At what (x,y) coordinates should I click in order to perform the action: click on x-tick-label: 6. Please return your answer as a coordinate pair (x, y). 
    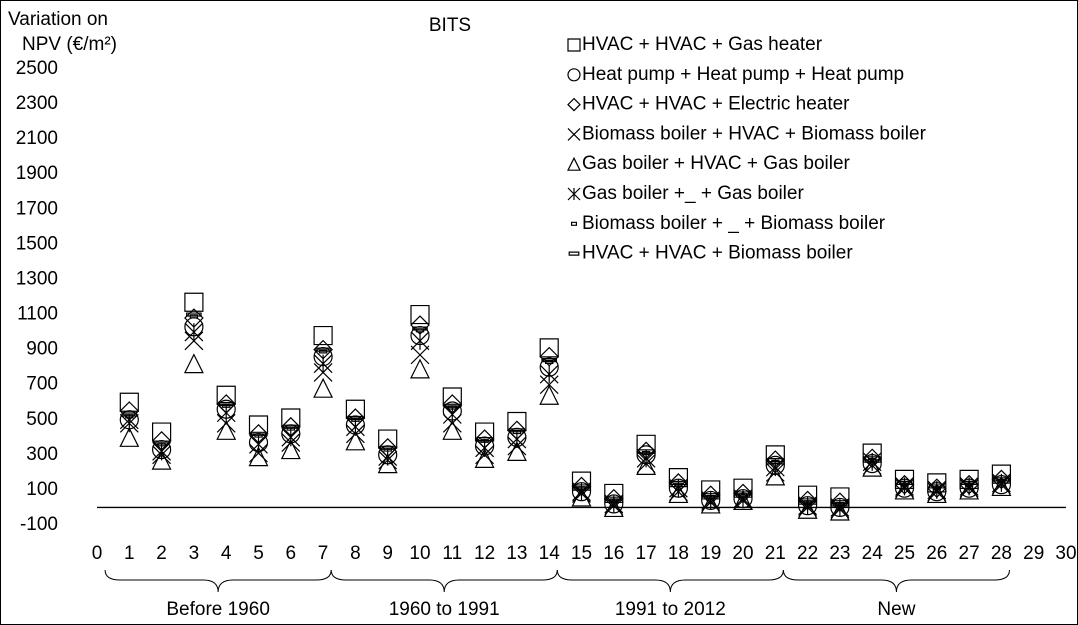
    Looking at the image, I should click on (291, 553).